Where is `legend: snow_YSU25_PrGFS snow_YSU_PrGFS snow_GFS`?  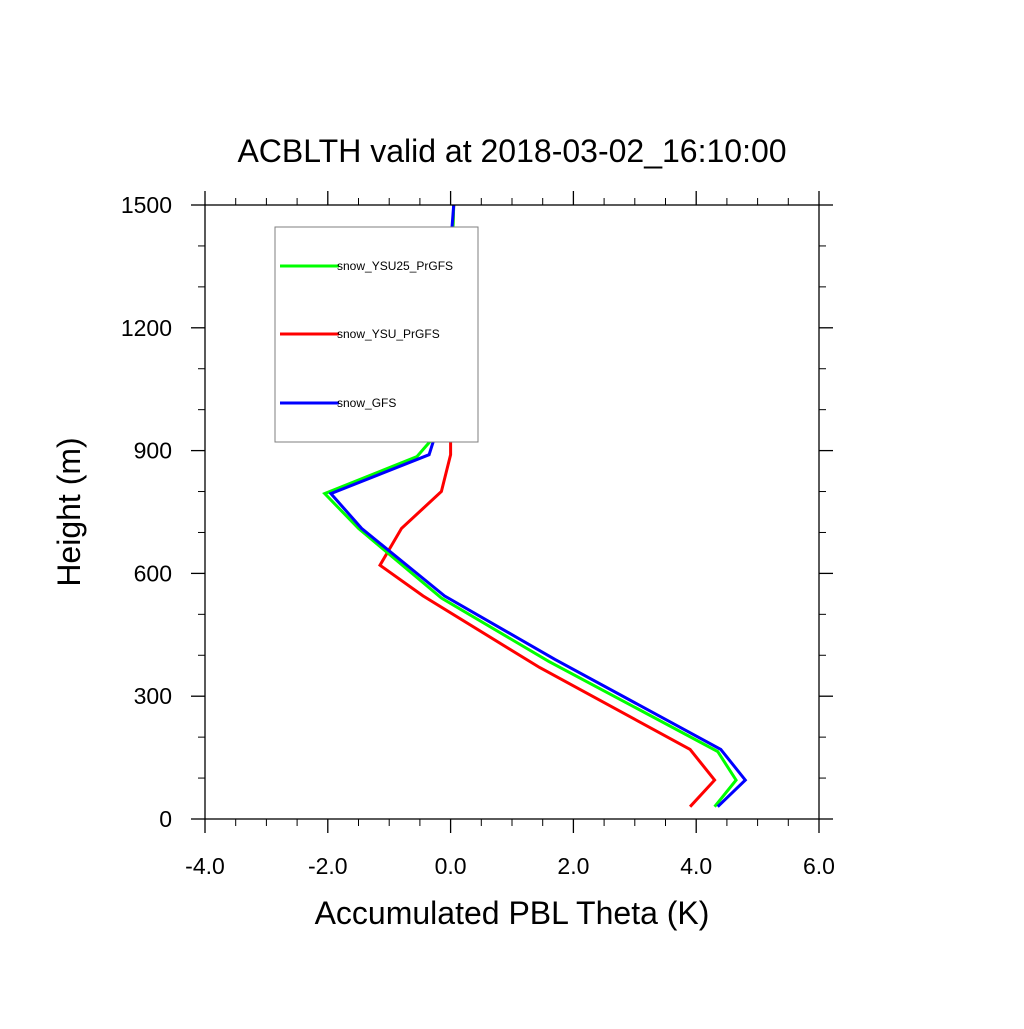 legend: snow_YSU25_PrGFS snow_YSU_PrGFS snow_GFS is located at coordinates (376, 334).